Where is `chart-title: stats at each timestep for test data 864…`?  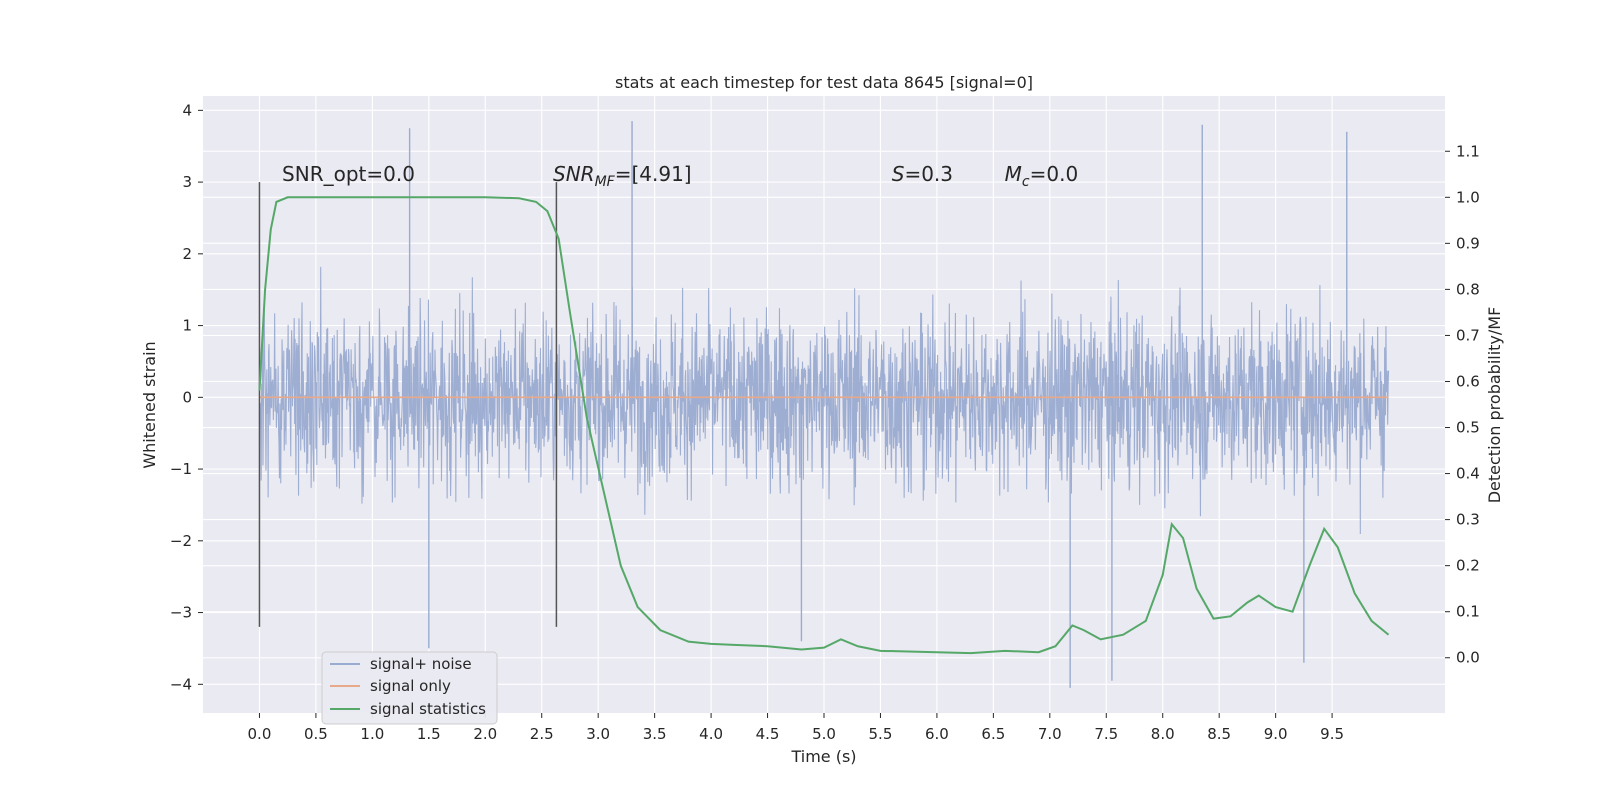 chart-title: stats at each timestep for test data 864… is located at coordinates (824, 82).